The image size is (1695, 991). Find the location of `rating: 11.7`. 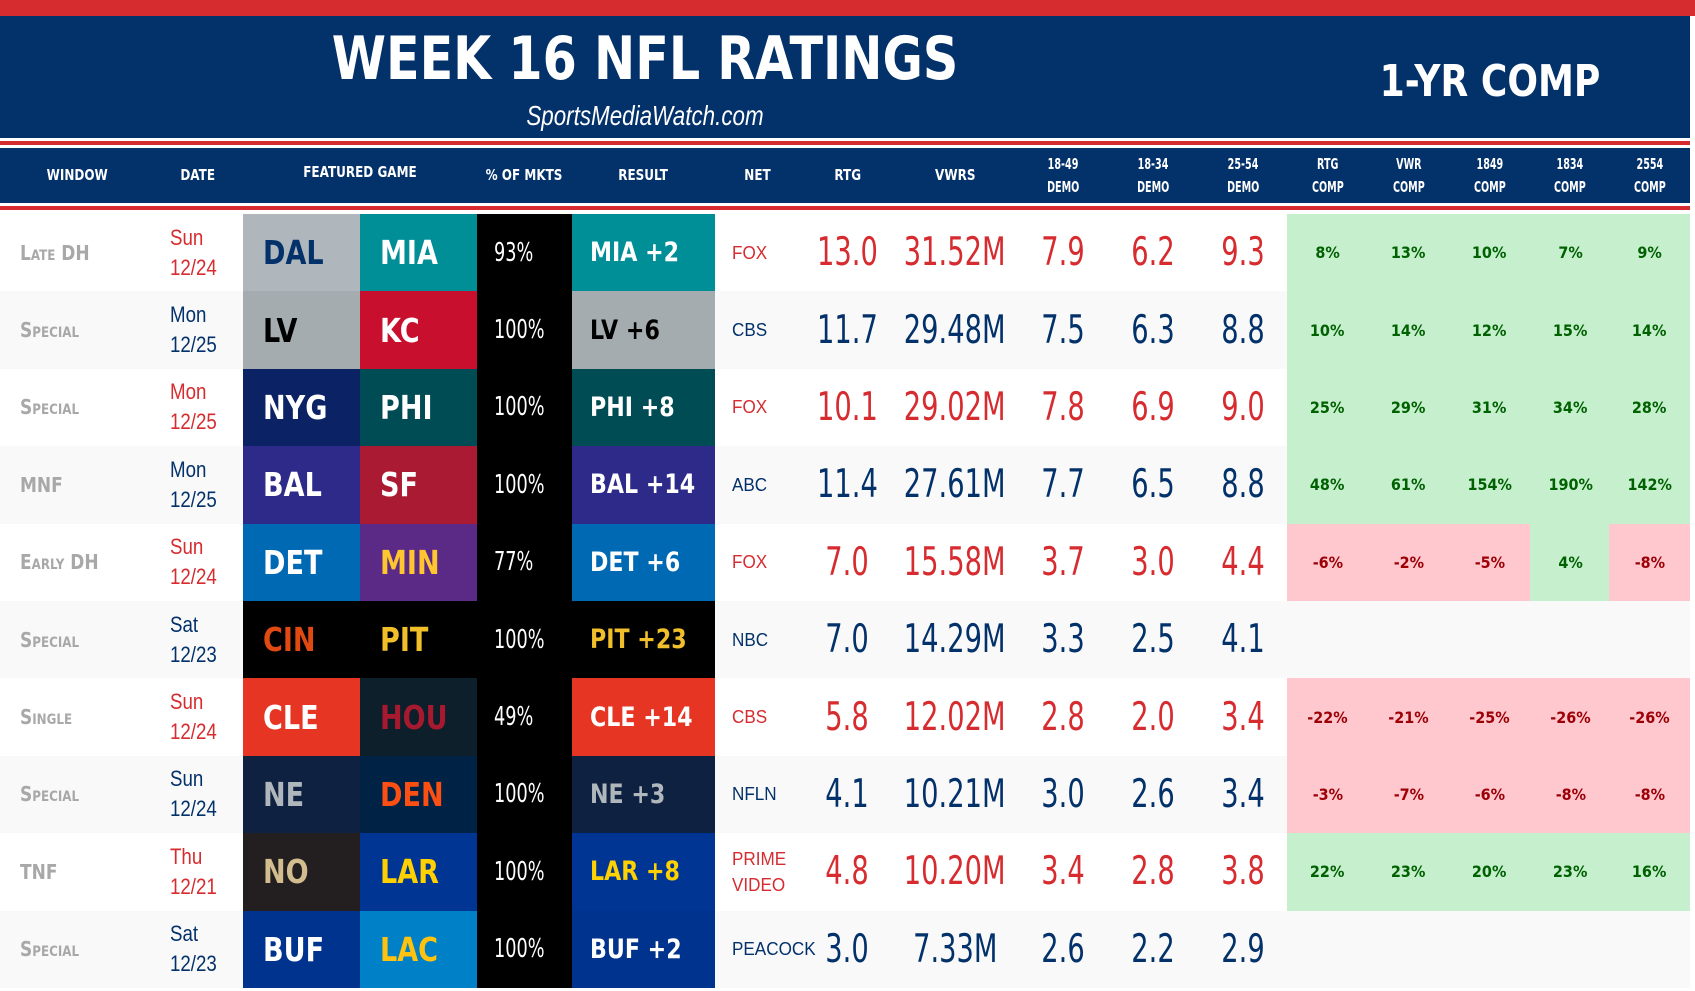

rating: 11.7 is located at coordinates (847, 330).